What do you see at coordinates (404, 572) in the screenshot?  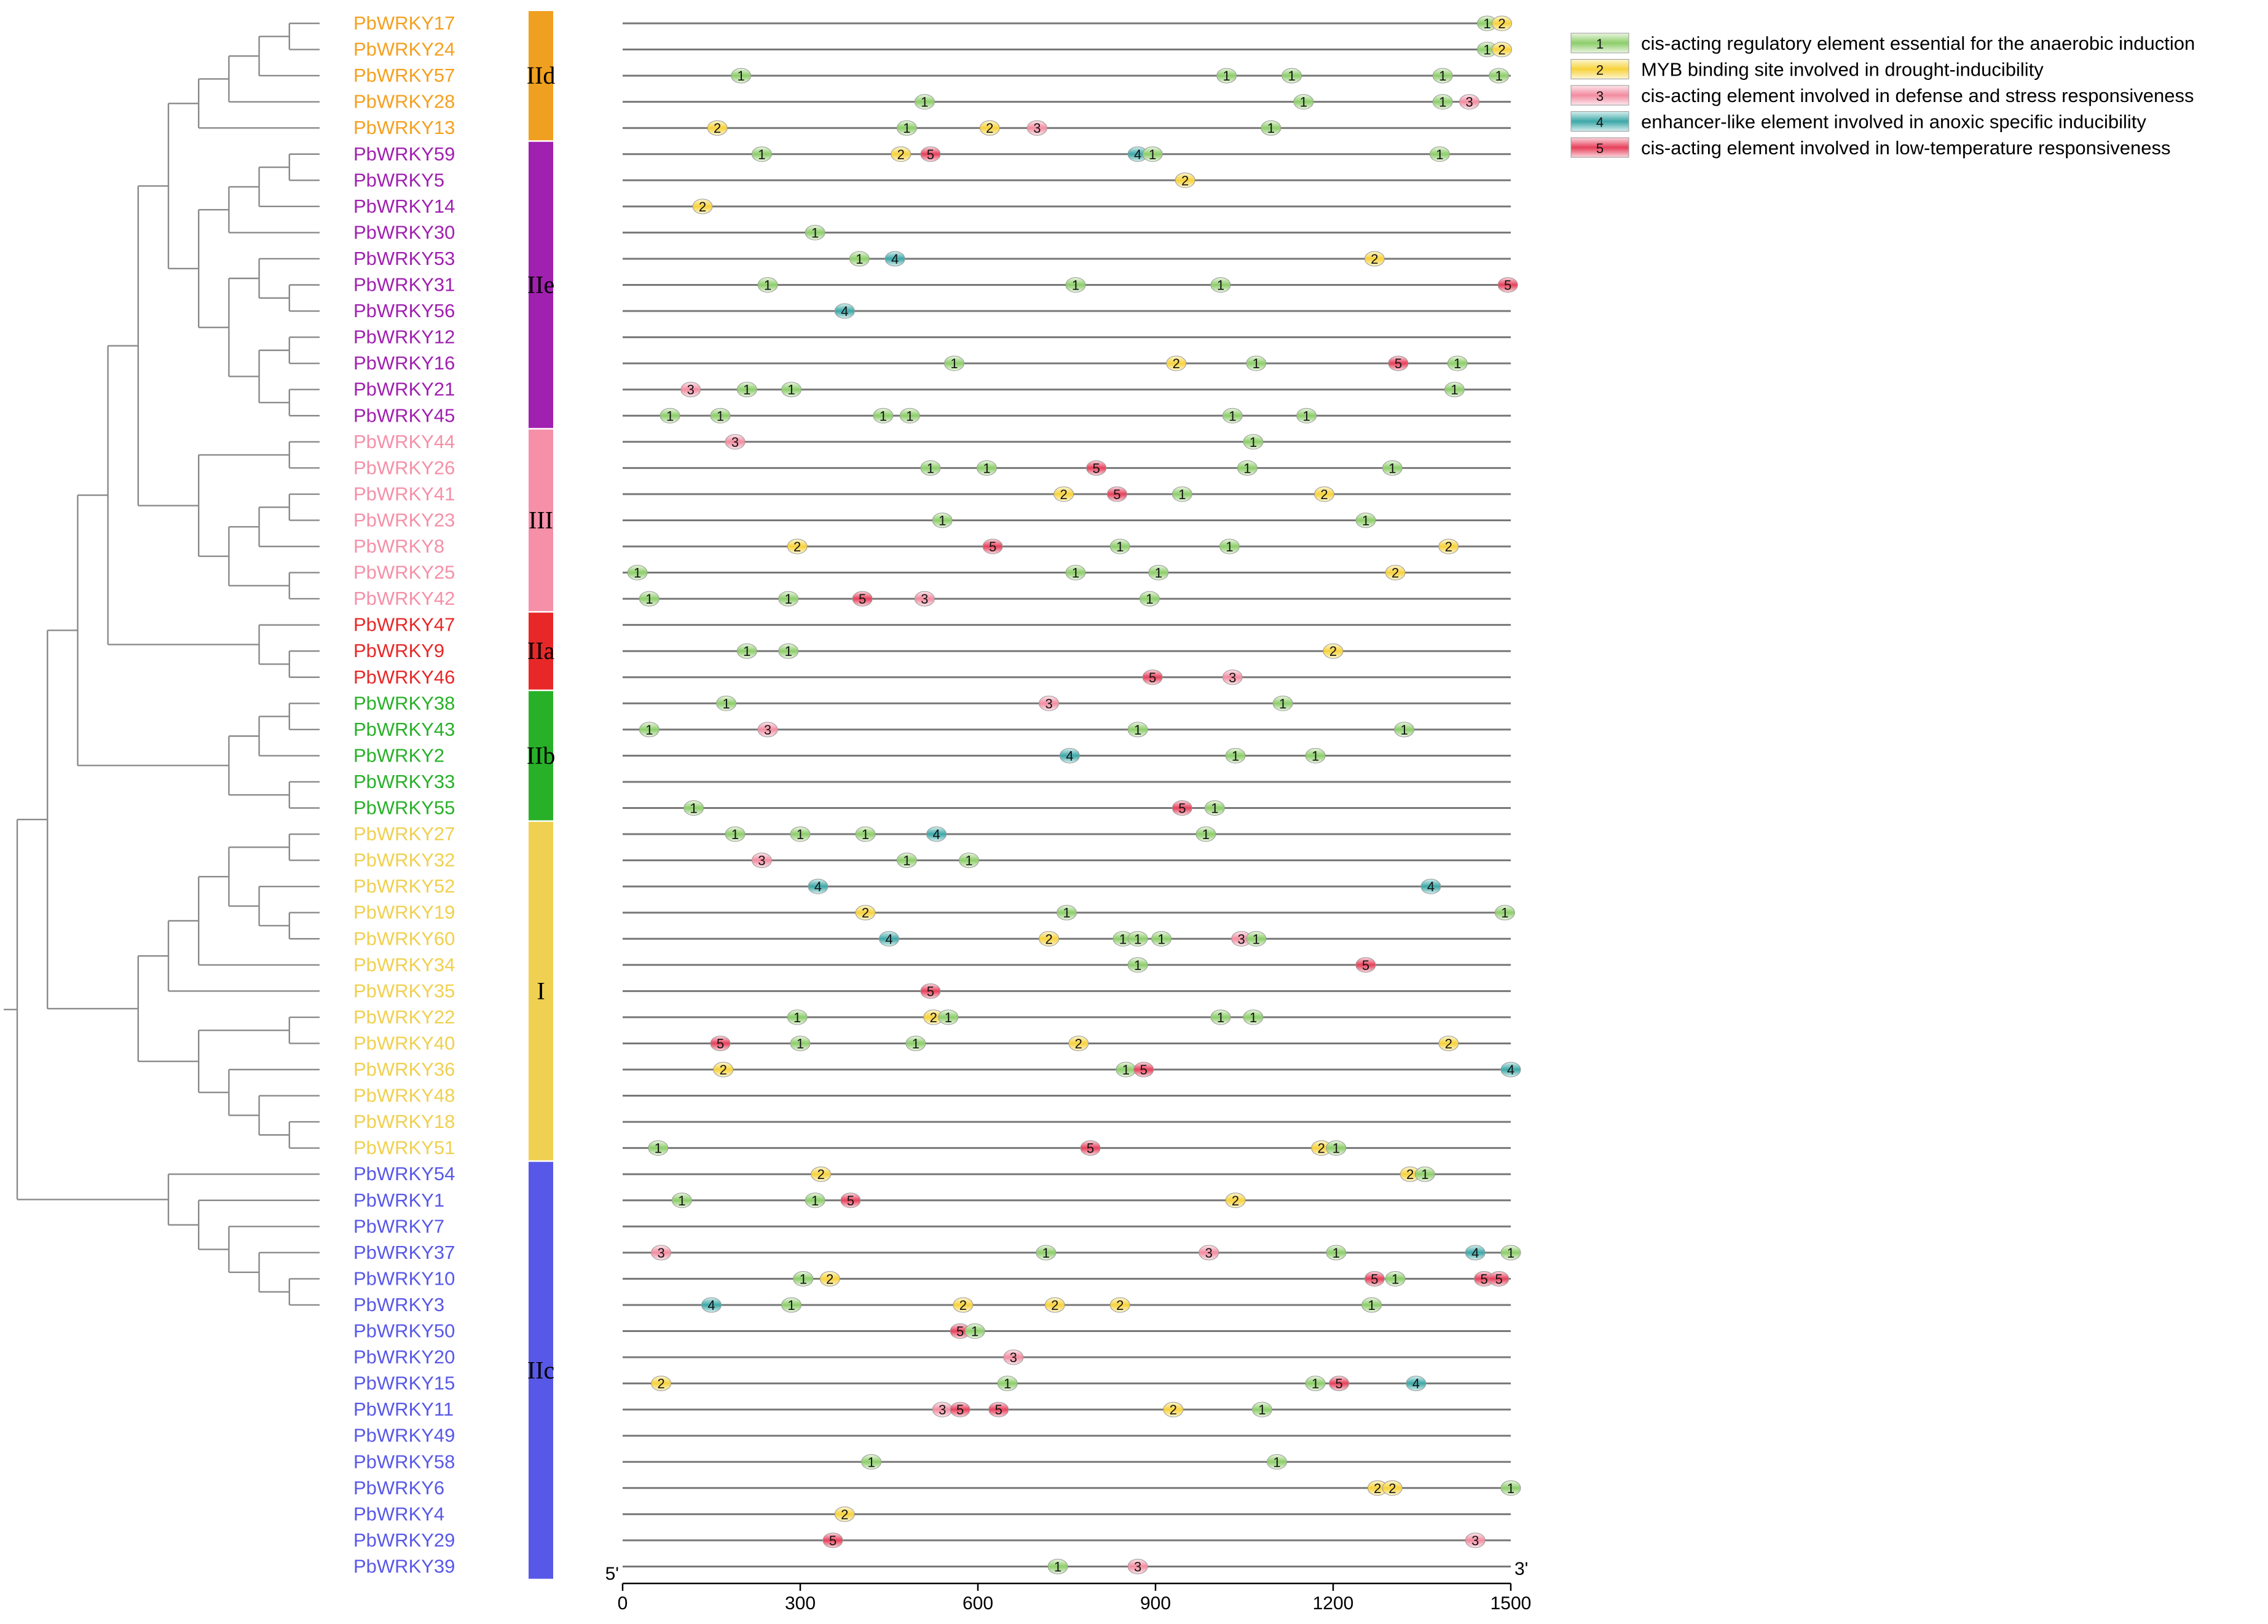 I see `gene-label: PbWRKY25` at bounding box center [404, 572].